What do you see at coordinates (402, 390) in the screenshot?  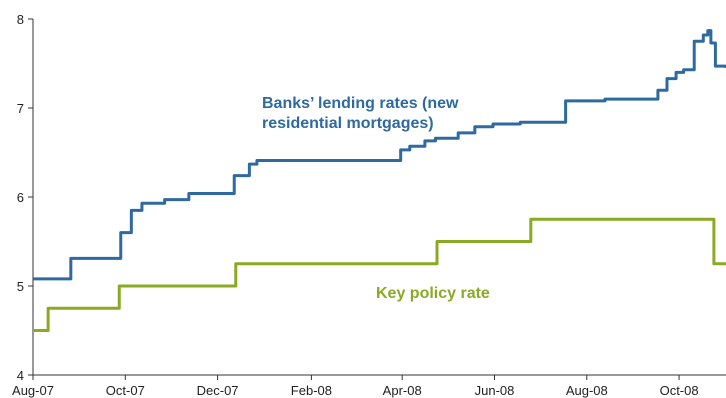 I see `x-tick-label: Apr-08` at bounding box center [402, 390].